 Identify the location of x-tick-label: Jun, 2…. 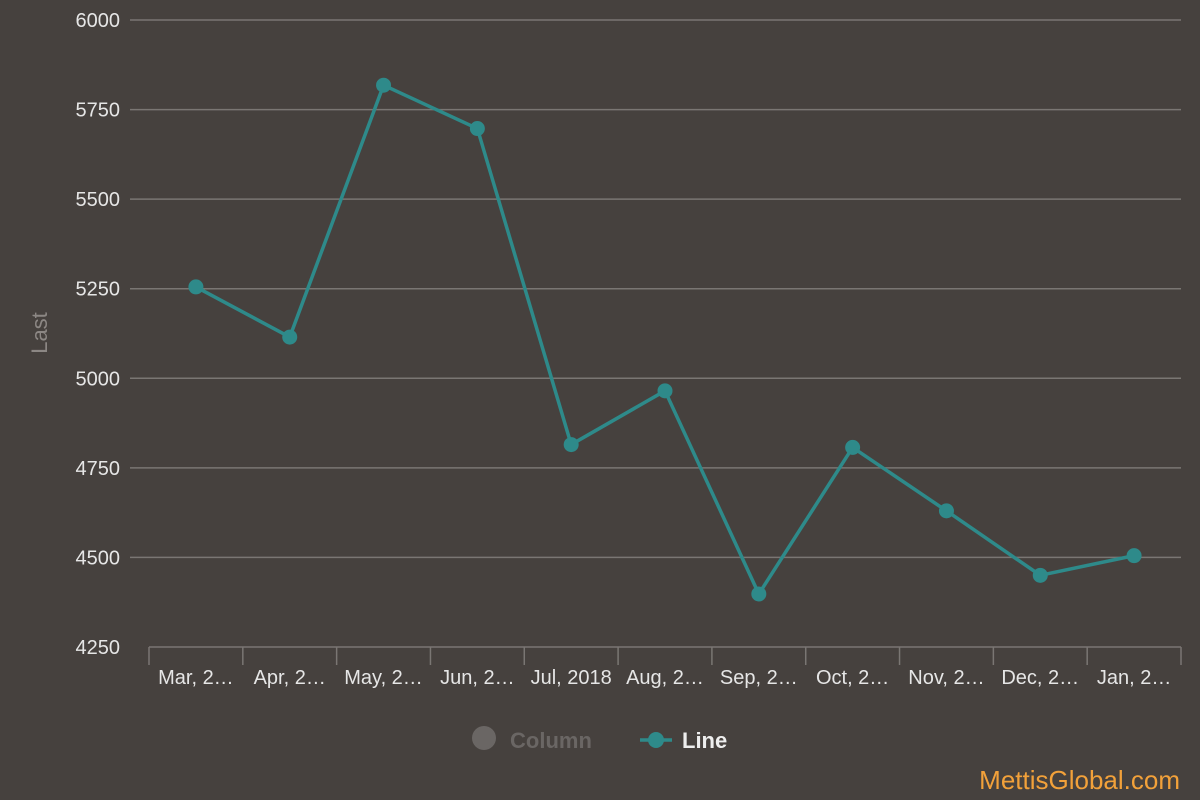
(477, 678).